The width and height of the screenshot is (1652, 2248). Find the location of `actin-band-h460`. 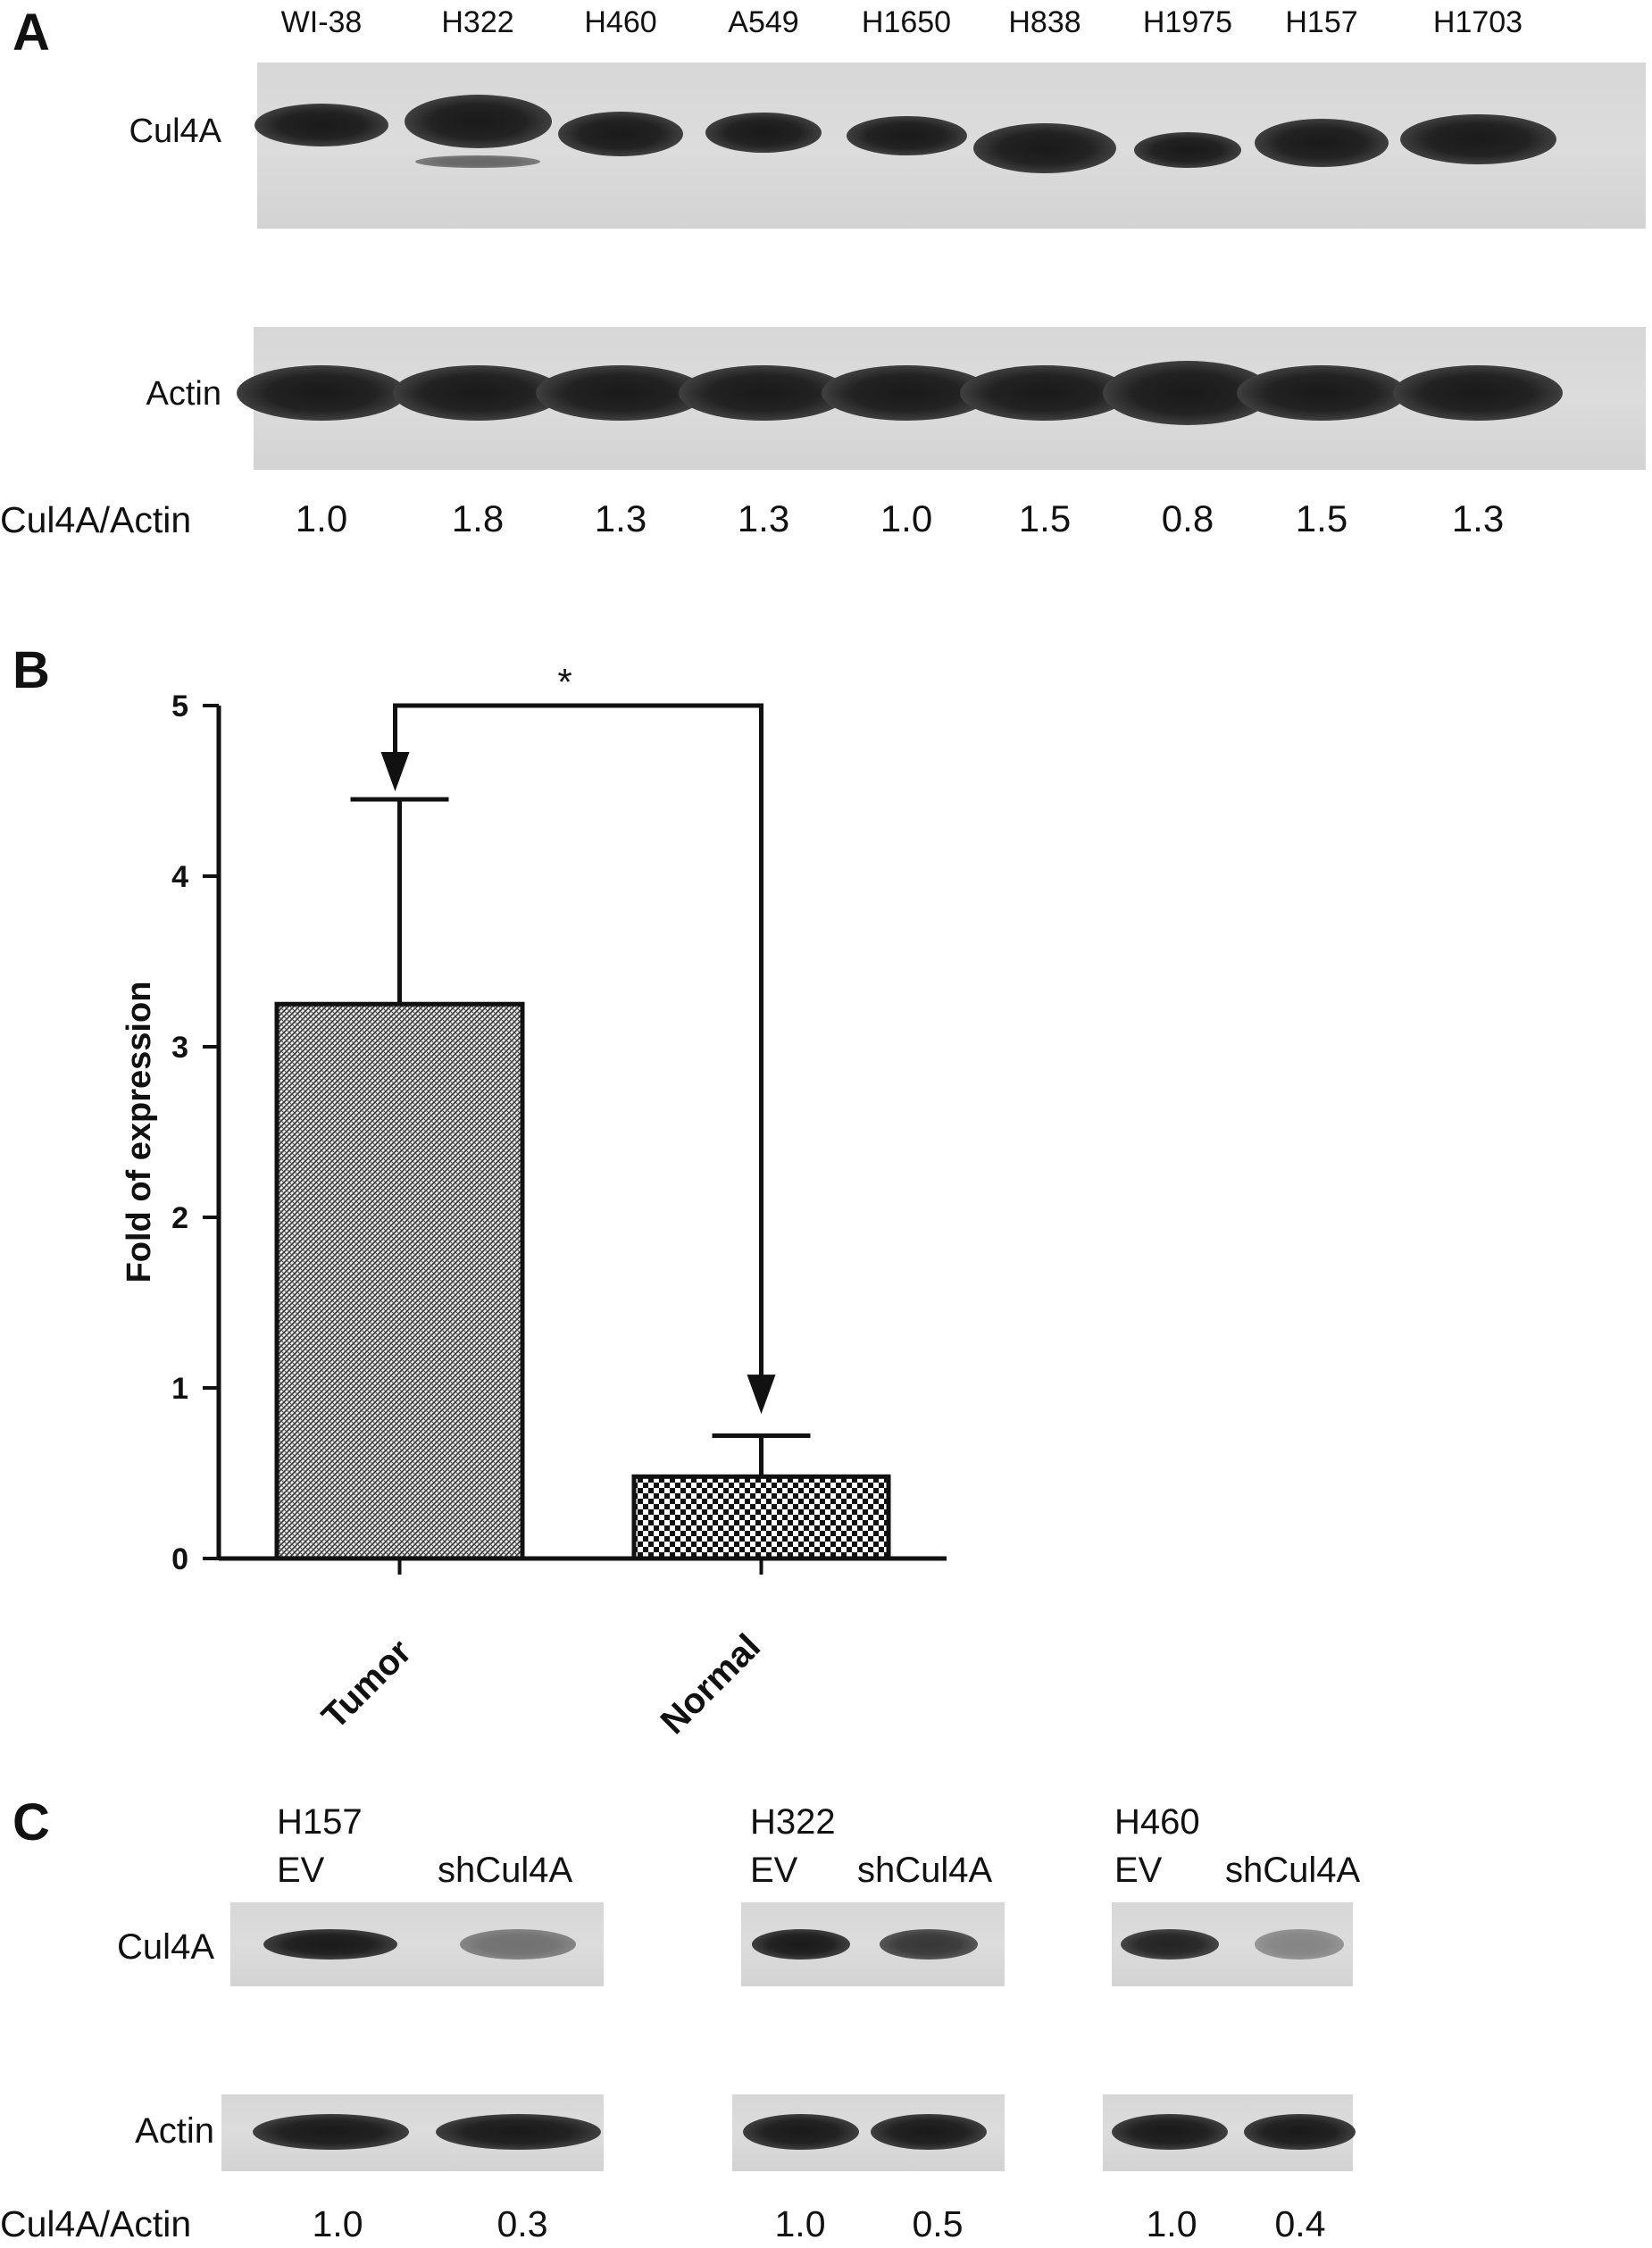

actin-band-h460 is located at coordinates (620, 393).